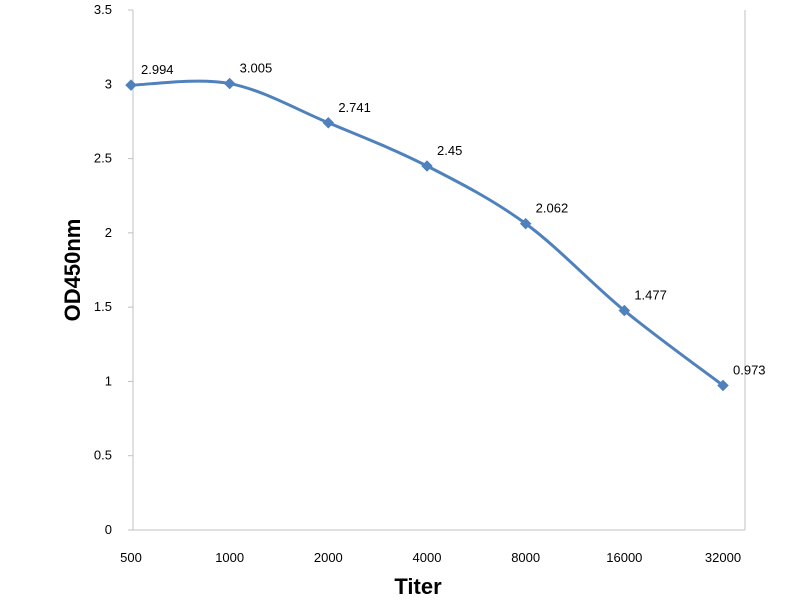 The image size is (800, 605). Describe the element at coordinates (427, 557) in the screenshot. I see `x-tick-label: 4000` at that location.